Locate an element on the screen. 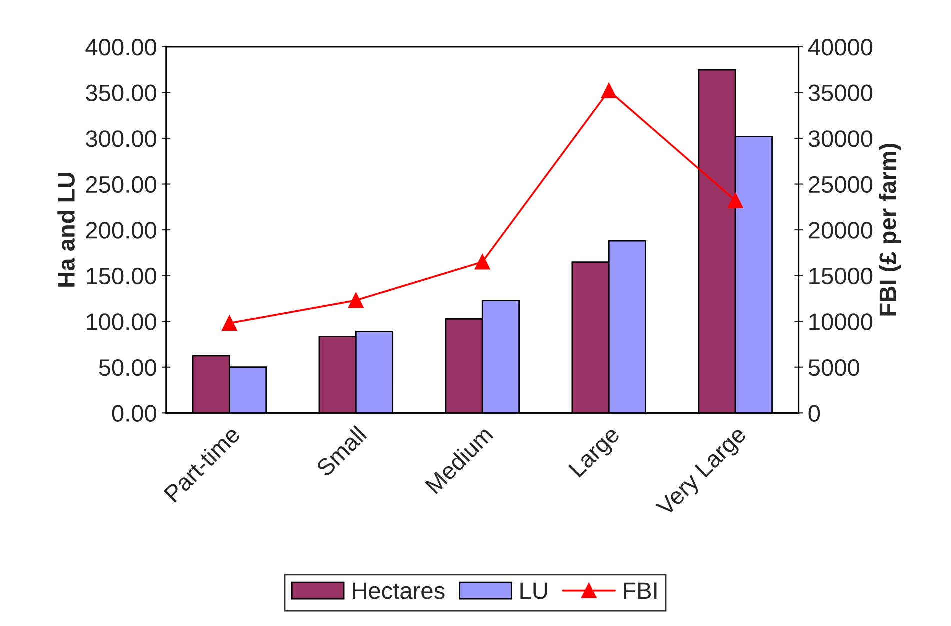  y2-tick-label: 40000 is located at coordinates (840, 47).